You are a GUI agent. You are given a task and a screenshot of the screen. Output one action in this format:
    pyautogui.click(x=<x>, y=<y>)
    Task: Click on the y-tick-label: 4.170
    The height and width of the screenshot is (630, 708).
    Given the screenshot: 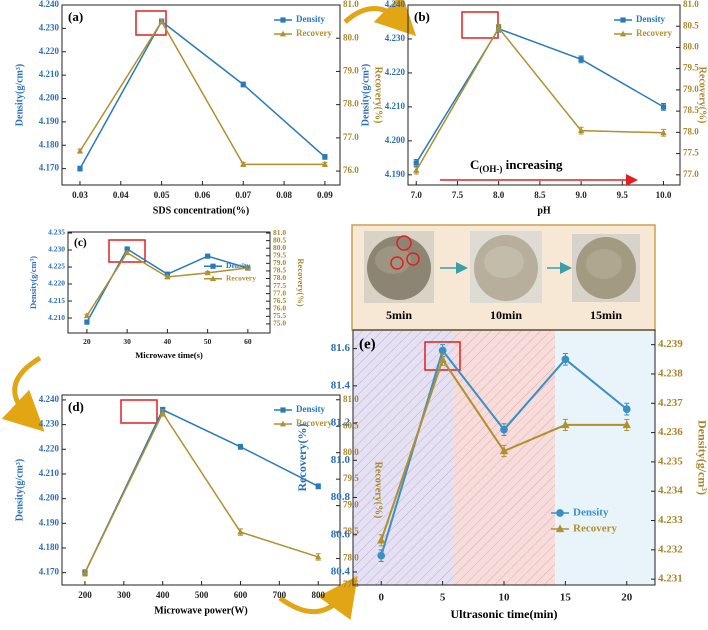 What is the action you would take?
    pyautogui.click(x=49, y=572)
    